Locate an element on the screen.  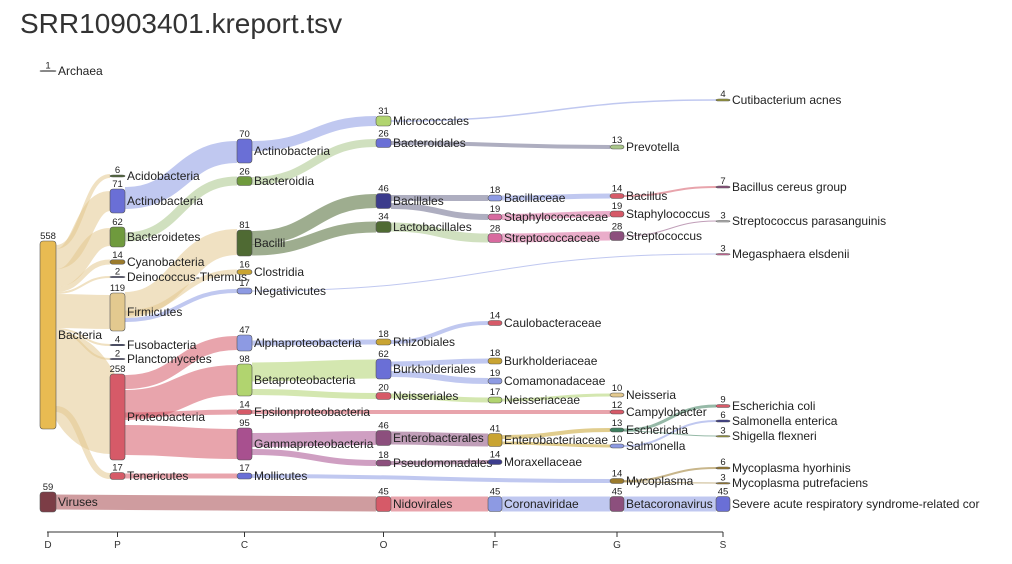
node-streptococcus-parasanguinis: 3 Streptococcus parasanguinis is located at coordinates (800, 220).